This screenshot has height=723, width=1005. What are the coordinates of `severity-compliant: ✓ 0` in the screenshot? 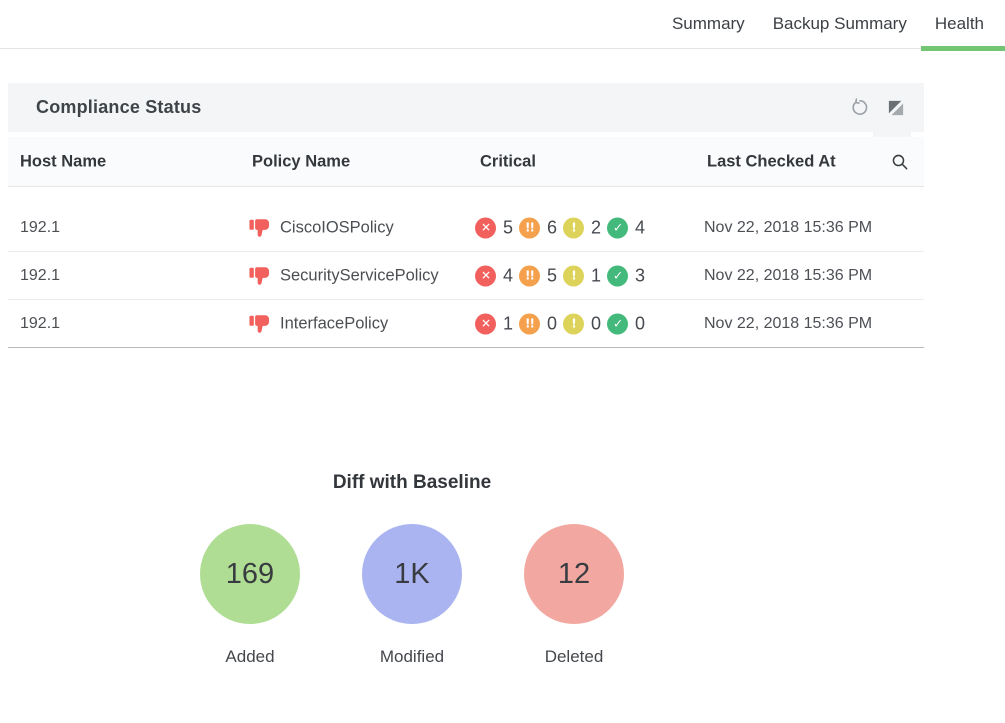 It's located at (626, 323).